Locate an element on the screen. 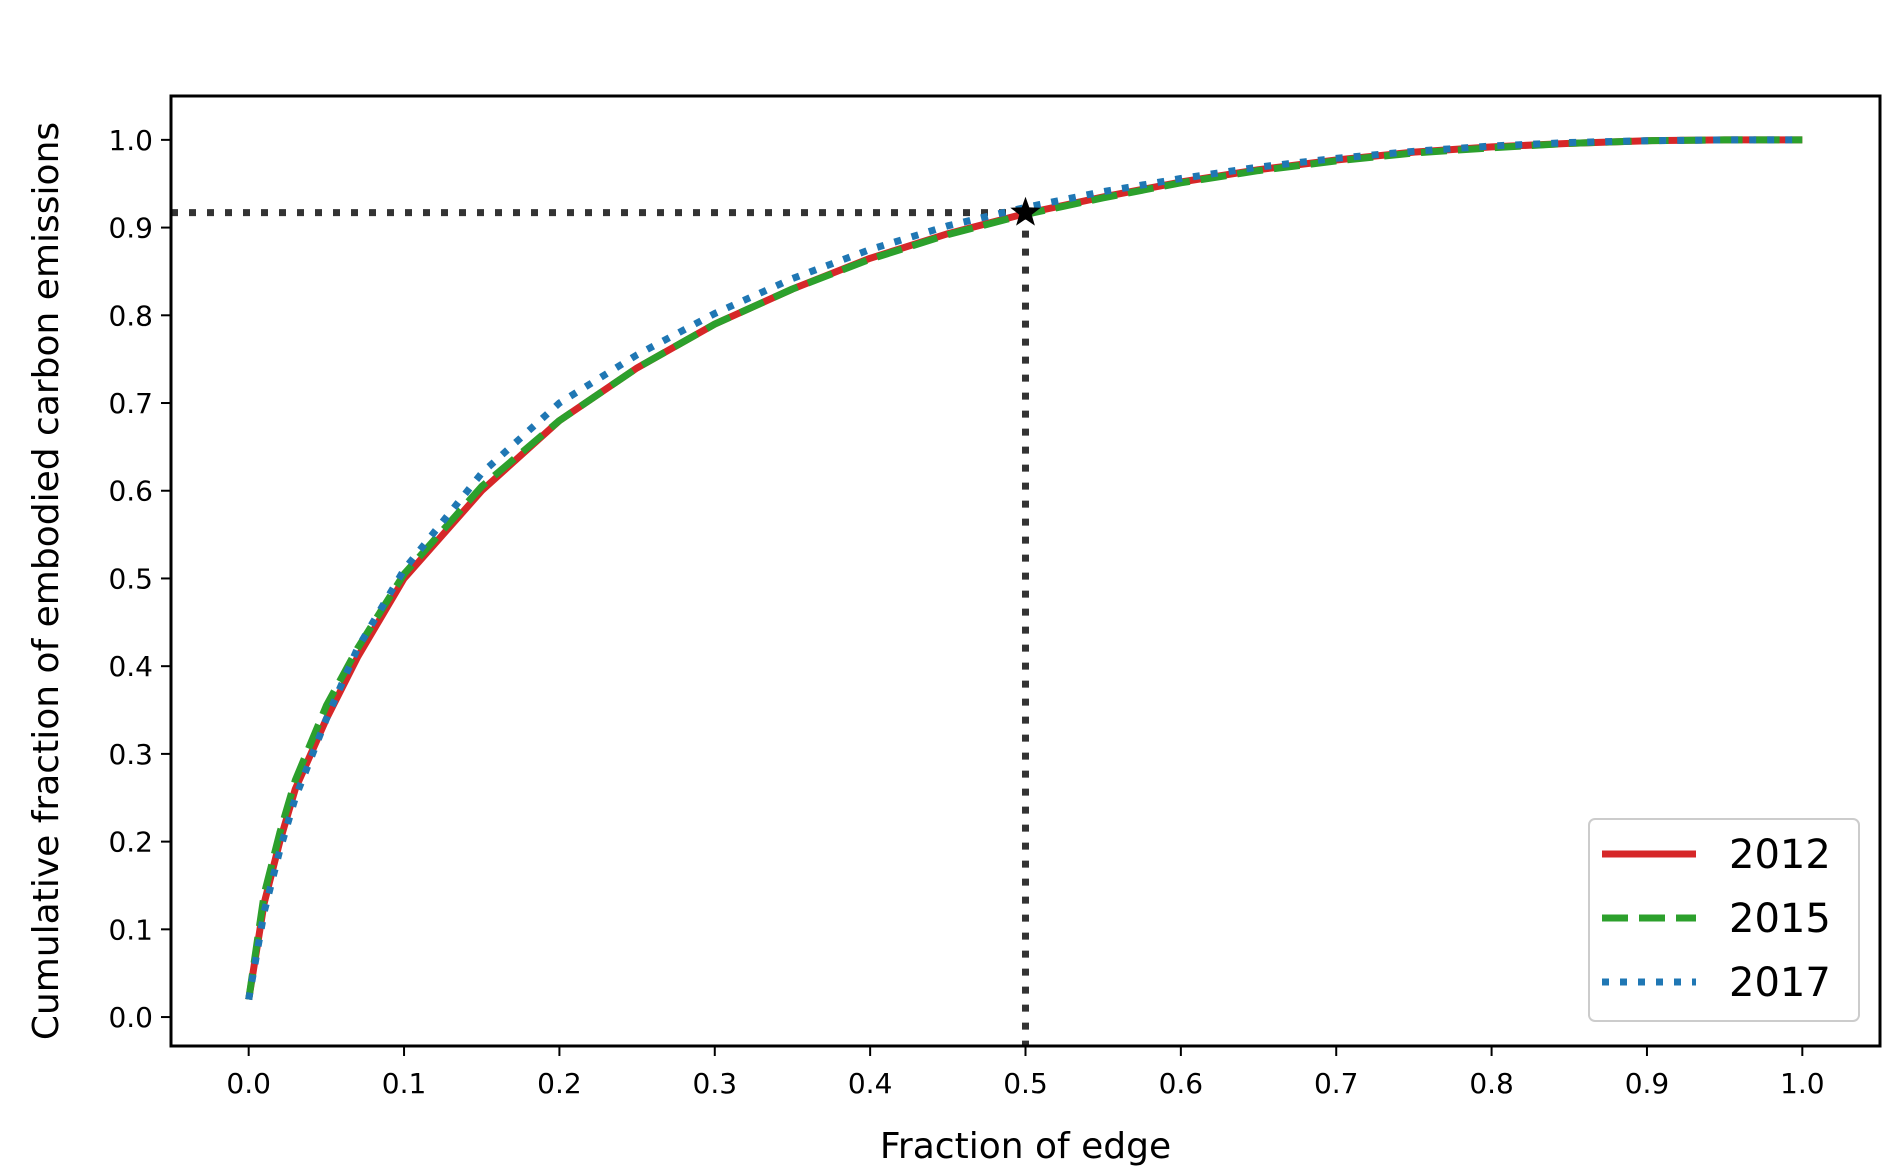 Image resolution: width=1897 pixels, height=1174 pixels. y-tick-label: 1.0 is located at coordinates (130, 140).